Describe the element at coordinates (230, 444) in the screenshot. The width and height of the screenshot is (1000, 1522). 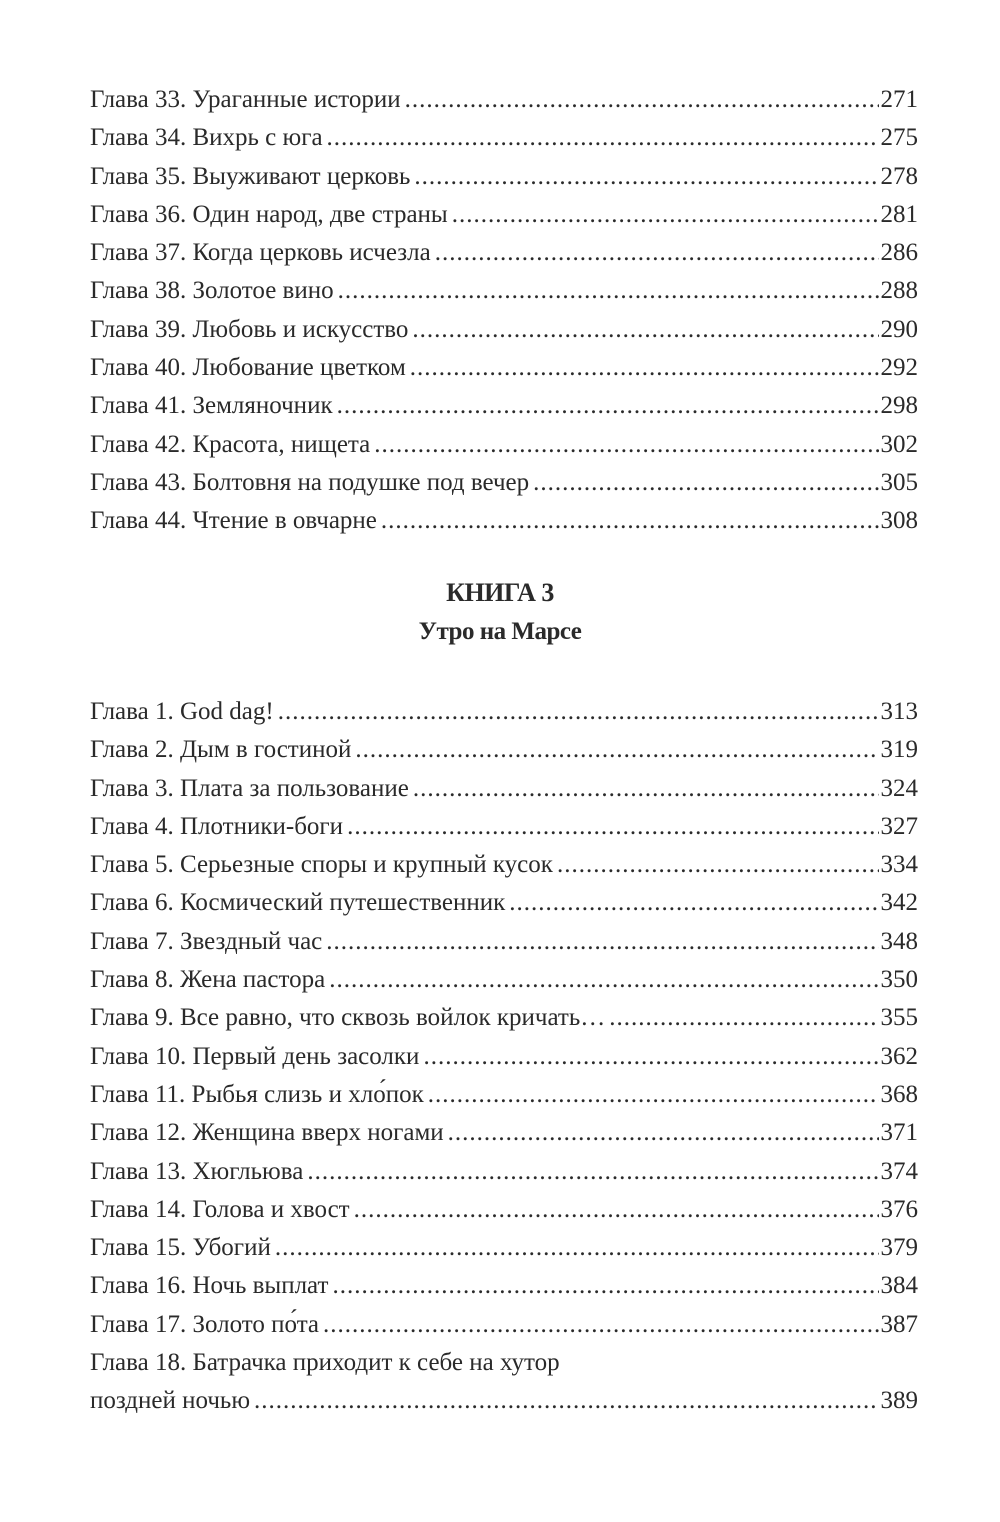
I see `toc-entry-title: Глава 42. Красота, нищета` at that location.